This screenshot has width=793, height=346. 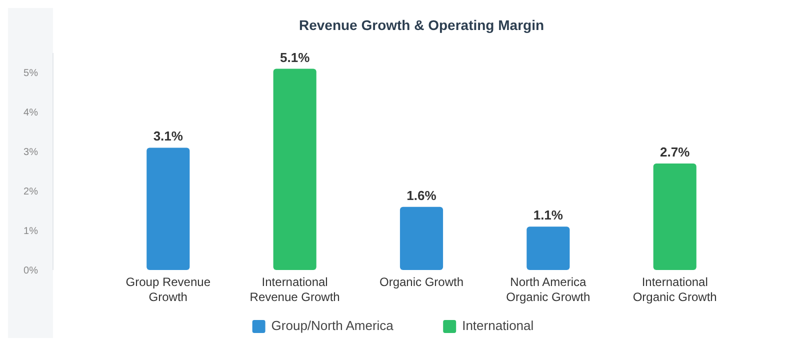 I want to click on data-label: 5.1%, so click(x=295, y=57).